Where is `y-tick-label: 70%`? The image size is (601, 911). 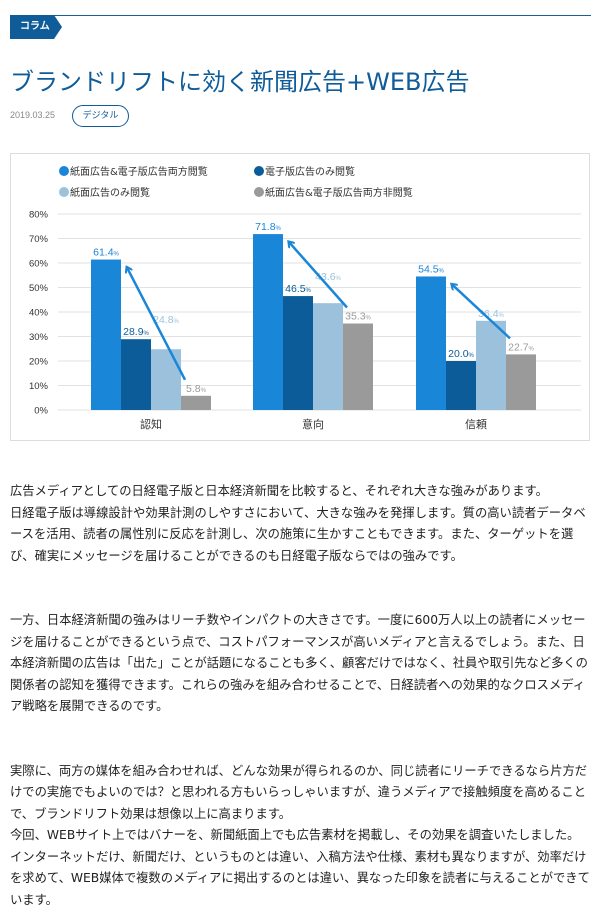
y-tick-label: 70% is located at coordinates (39, 239).